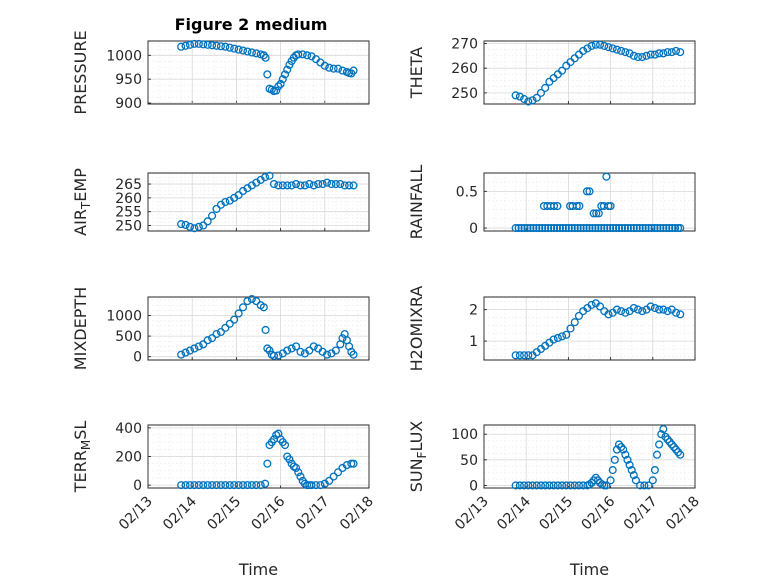 The height and width of the screenshot is (583, 778). What do you see at coordinates (82, 457) in the screenshot?
I see `y-axis-label: TERRMSL` at bounding box center [82, 457].